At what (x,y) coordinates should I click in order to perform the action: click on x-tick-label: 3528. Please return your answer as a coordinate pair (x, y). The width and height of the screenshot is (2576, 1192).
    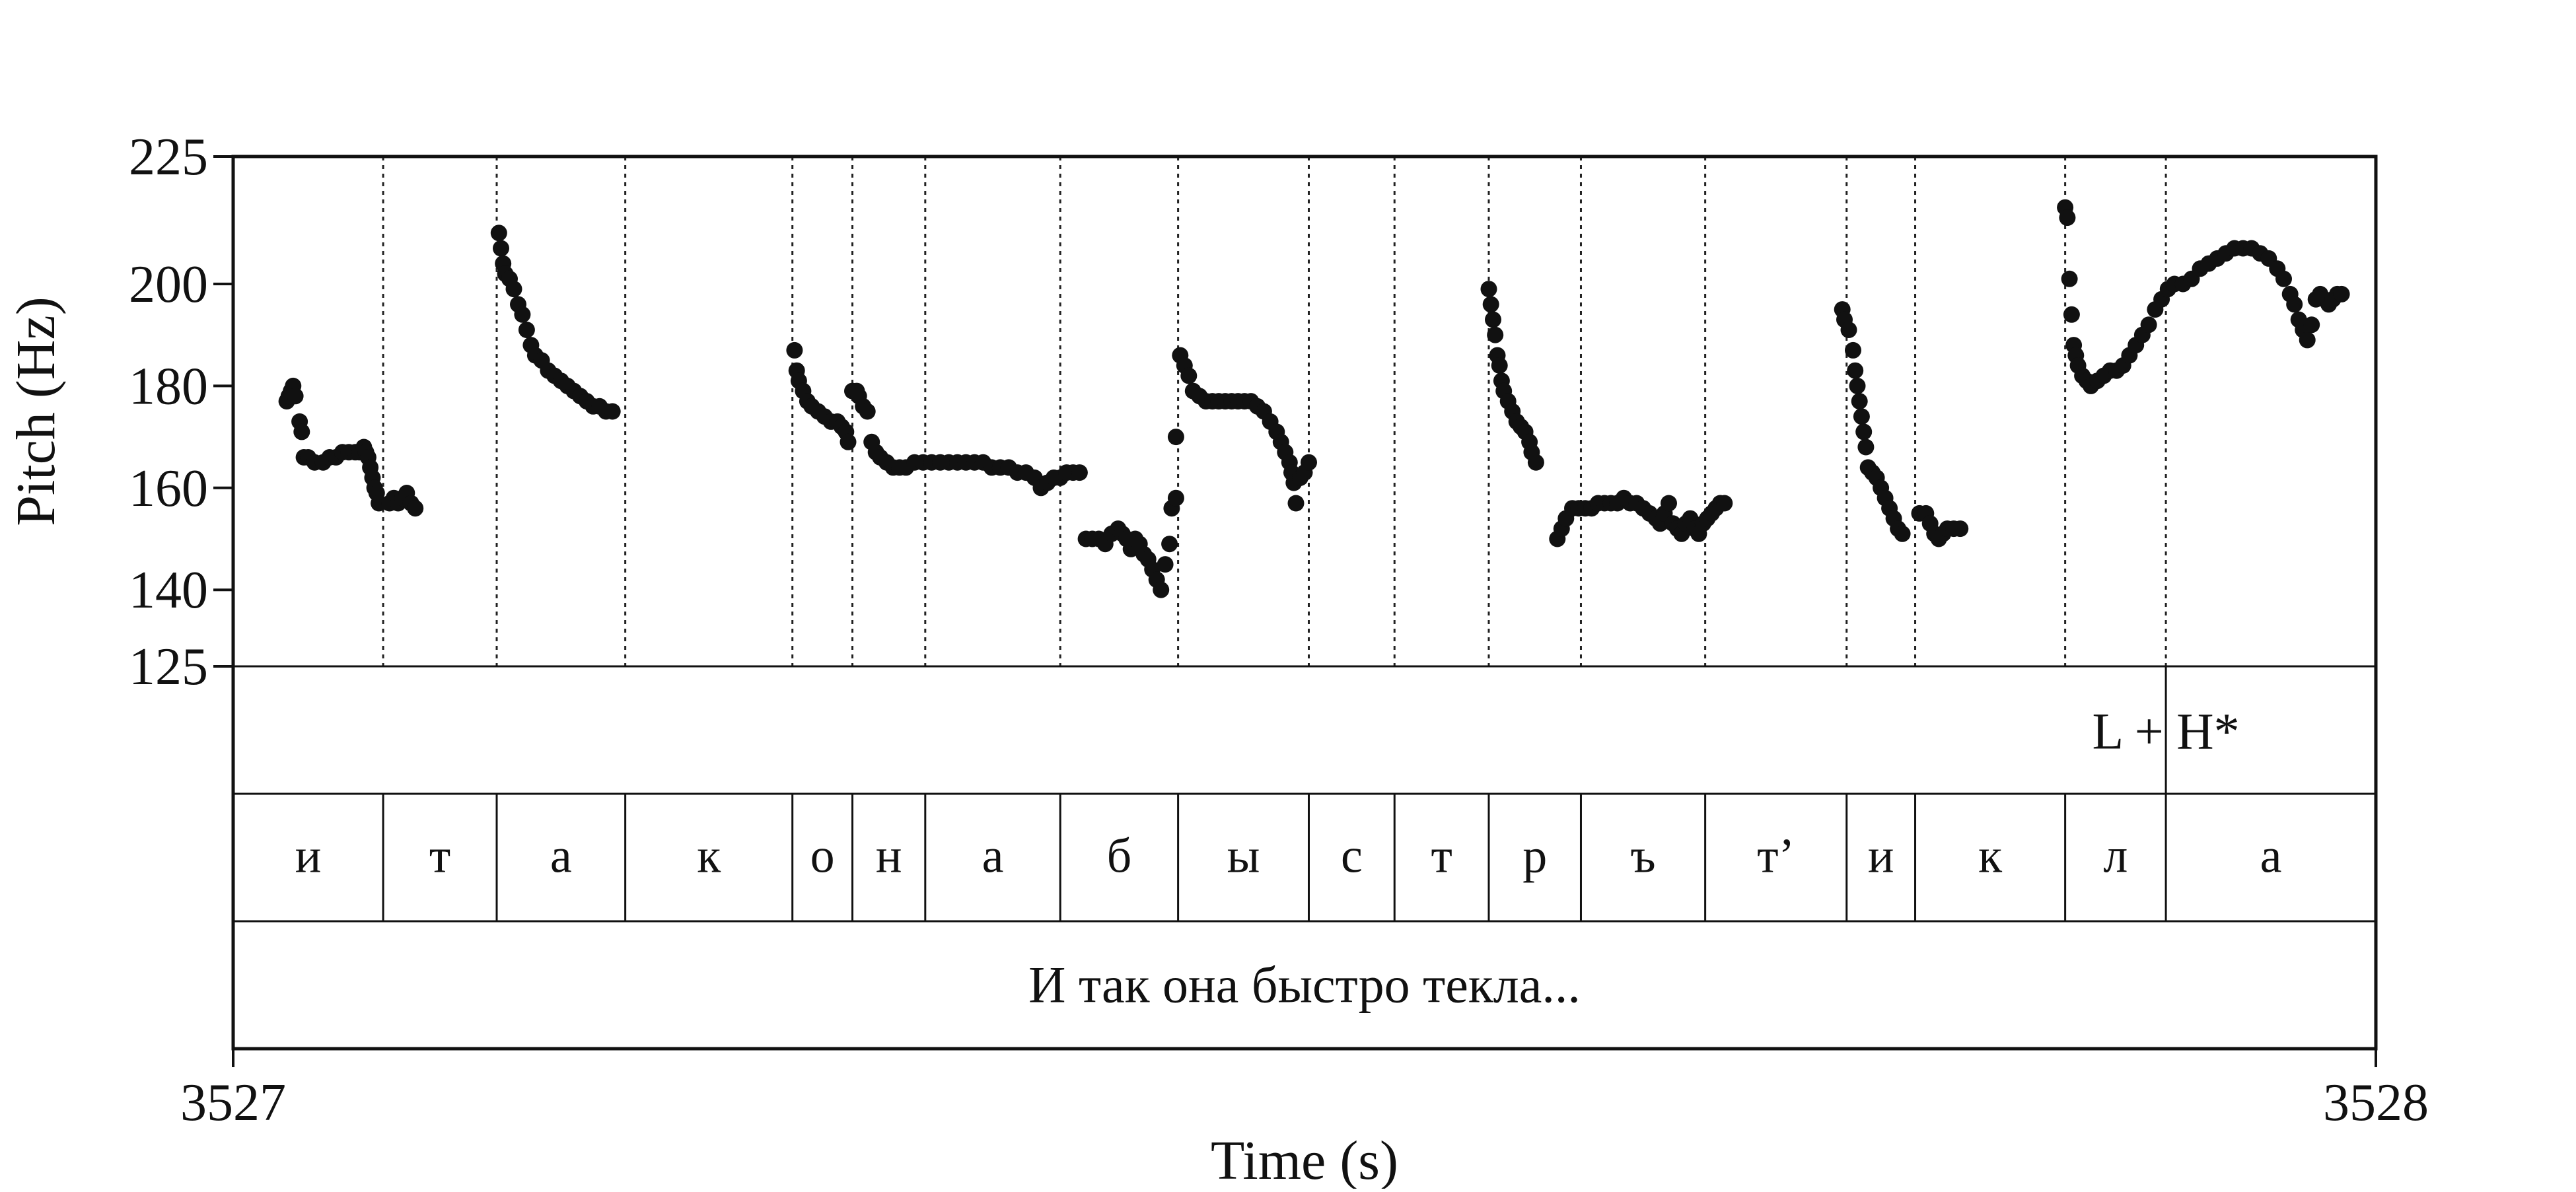
    Looking at the image, I should click on (2376, 1103).